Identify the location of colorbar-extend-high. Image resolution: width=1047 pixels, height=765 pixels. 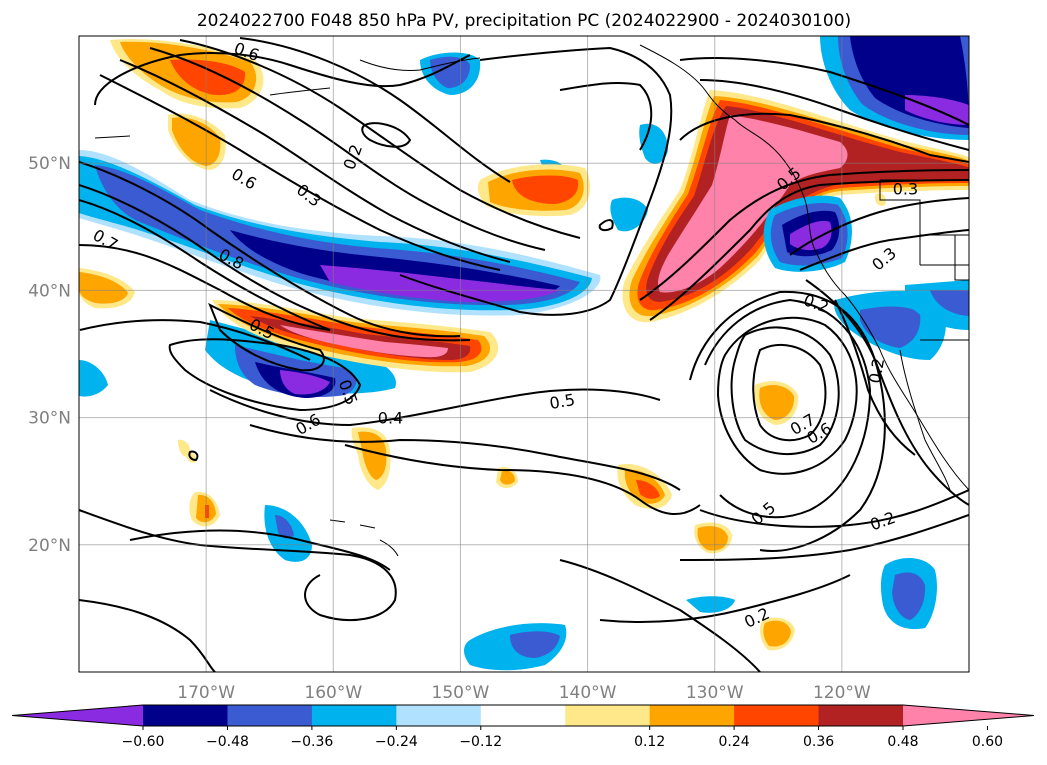
(968, 715).